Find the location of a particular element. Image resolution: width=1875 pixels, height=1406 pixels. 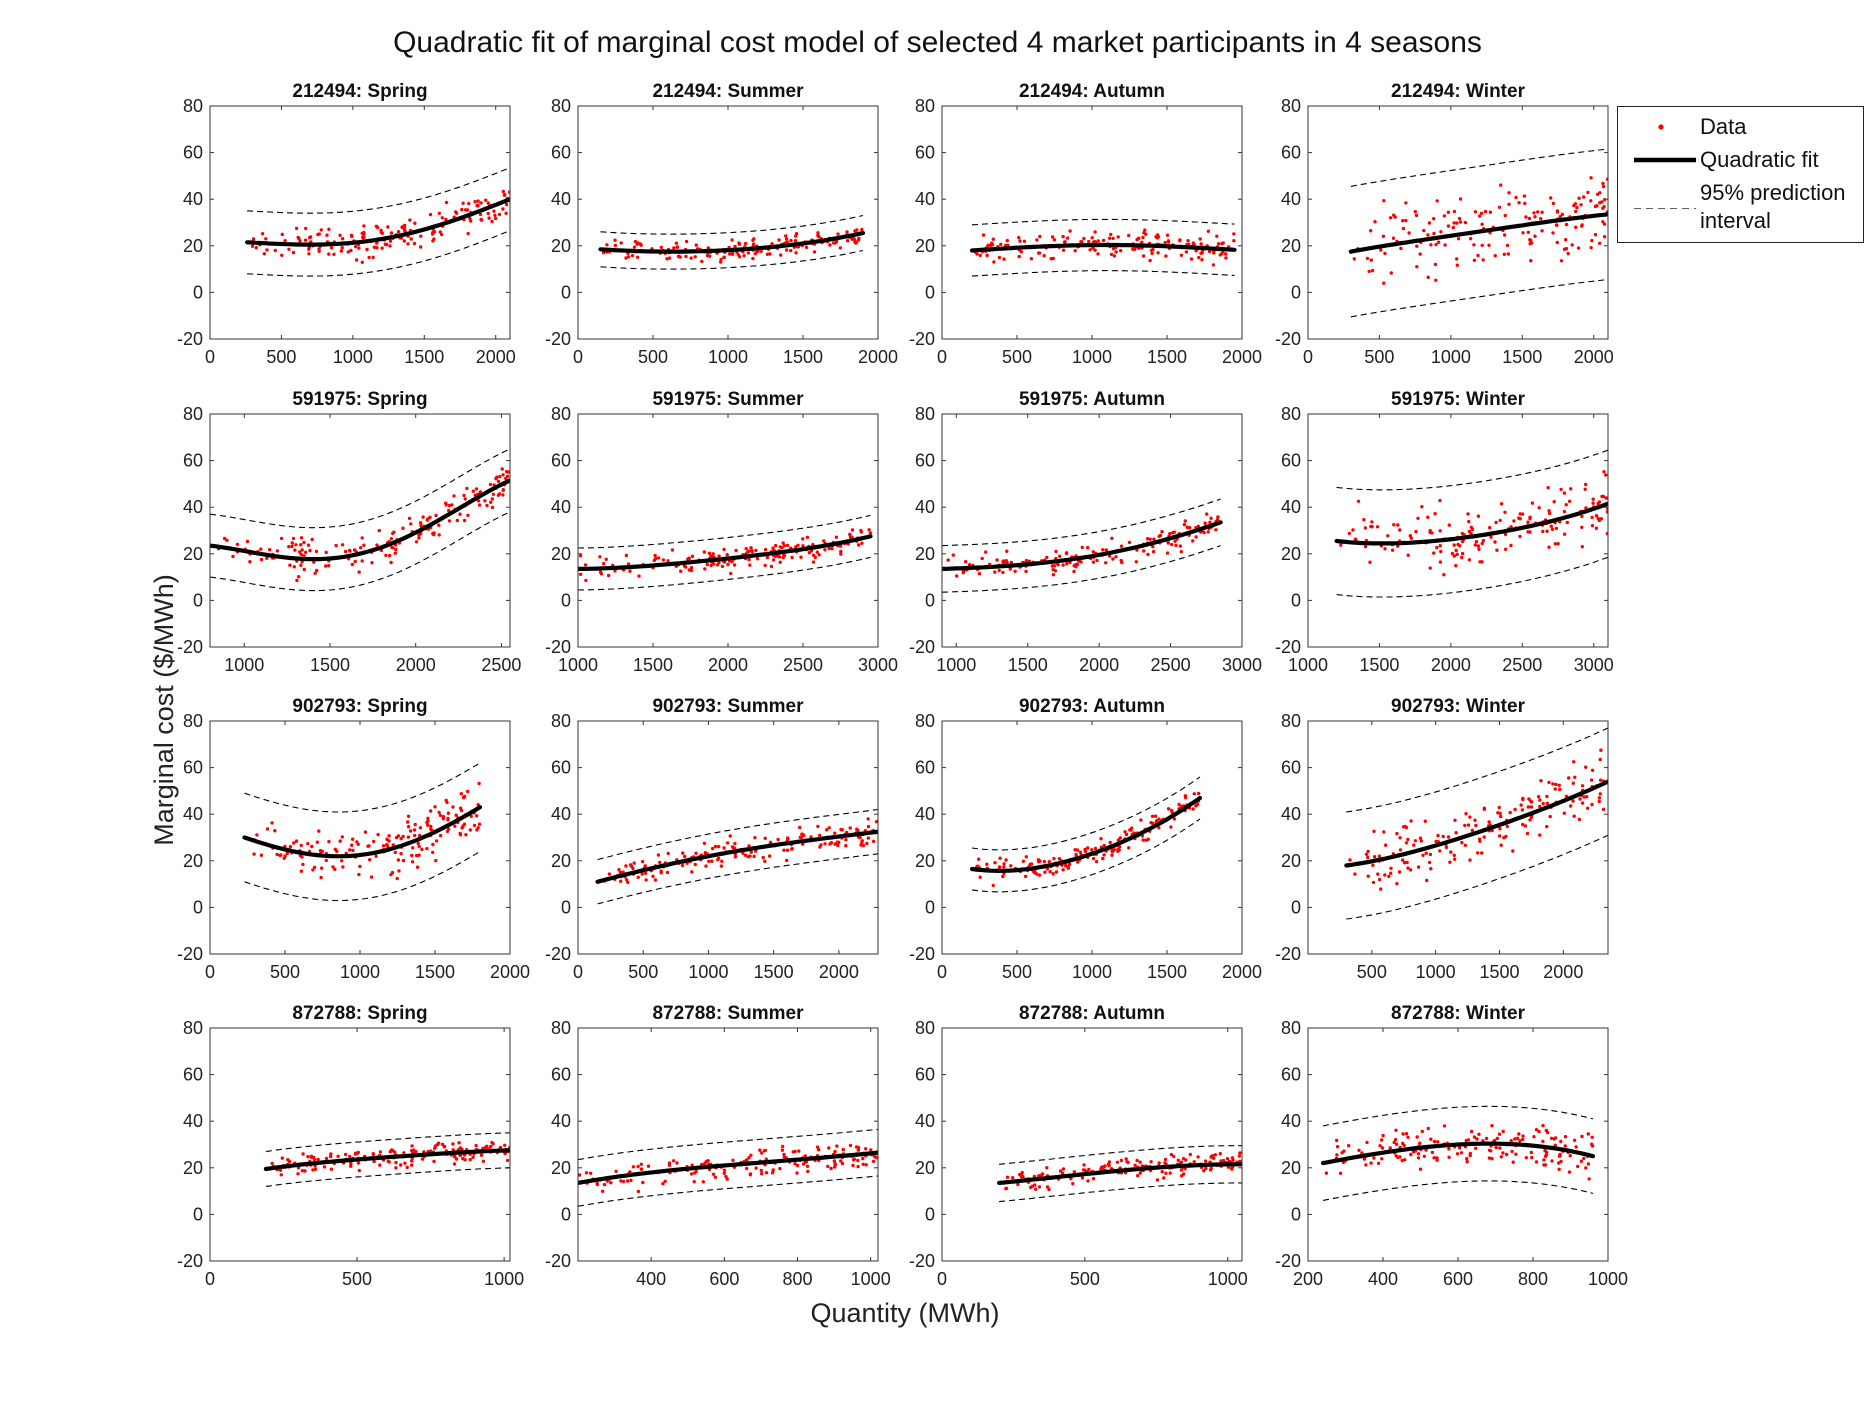

x-tick-label: 200 is located at coordinates (1308, 1279).